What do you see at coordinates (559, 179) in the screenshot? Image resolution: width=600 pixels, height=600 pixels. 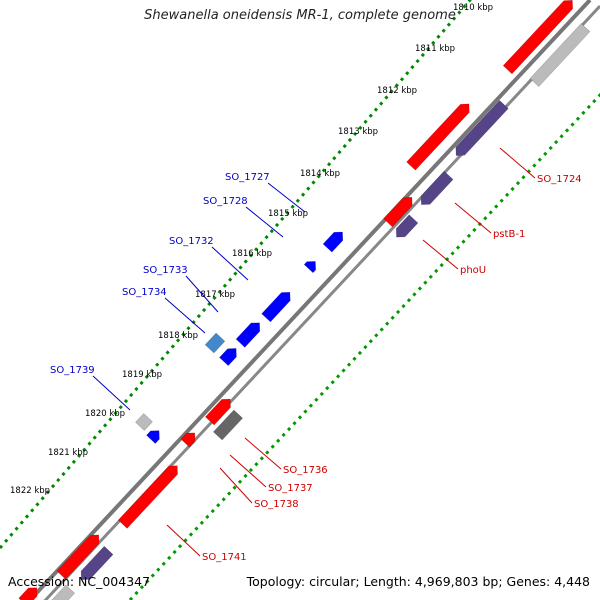 I see `gene-label-right: SO_1724` at bounding box center [559, 179].